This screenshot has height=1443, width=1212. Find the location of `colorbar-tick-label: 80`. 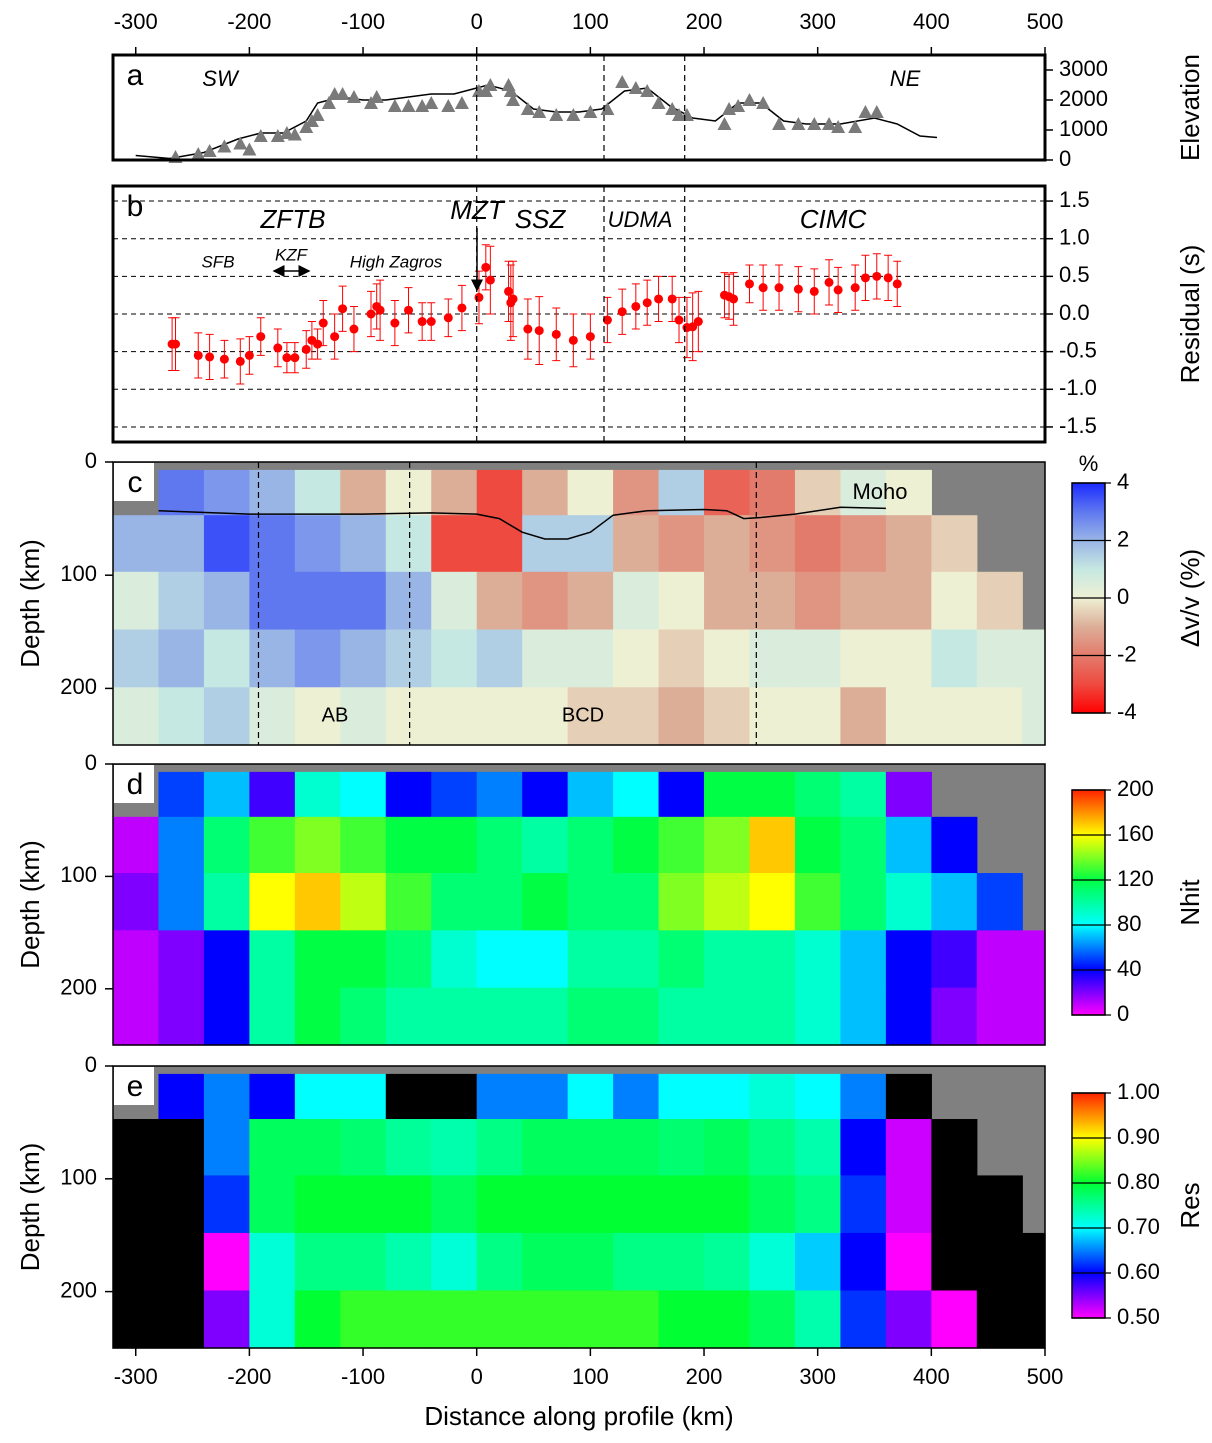

colorbar-tick-label: 80 is located at coordinates (1129, 923).